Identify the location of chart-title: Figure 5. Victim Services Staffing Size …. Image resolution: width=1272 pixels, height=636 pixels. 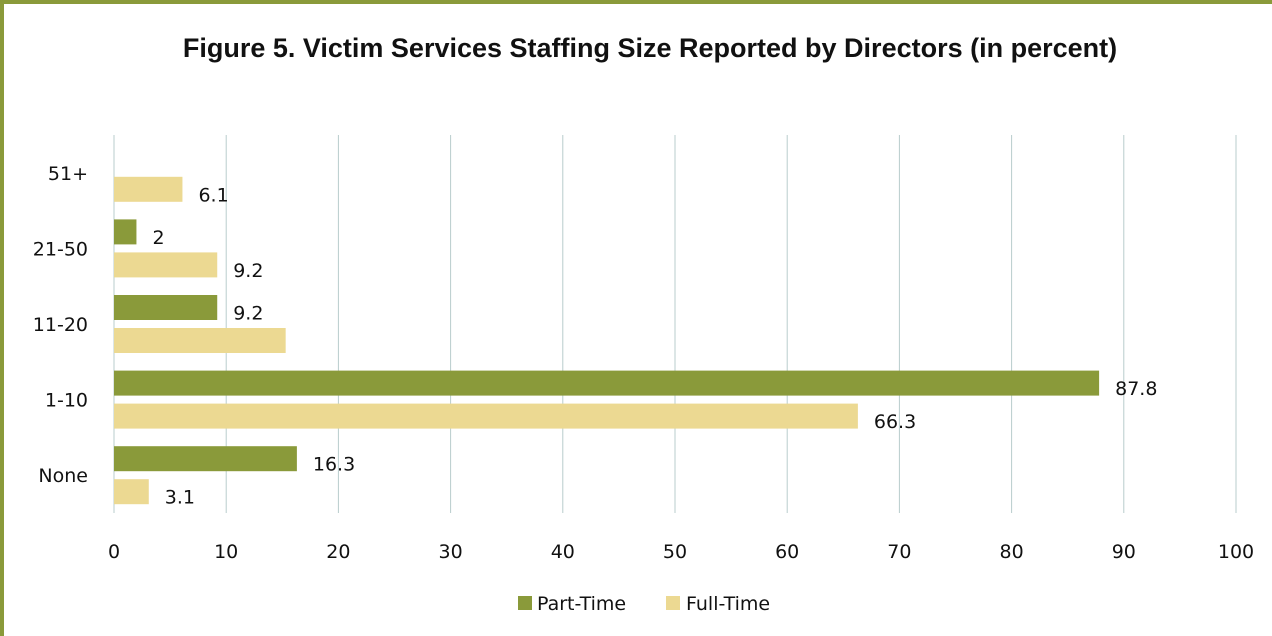
(650, 48).